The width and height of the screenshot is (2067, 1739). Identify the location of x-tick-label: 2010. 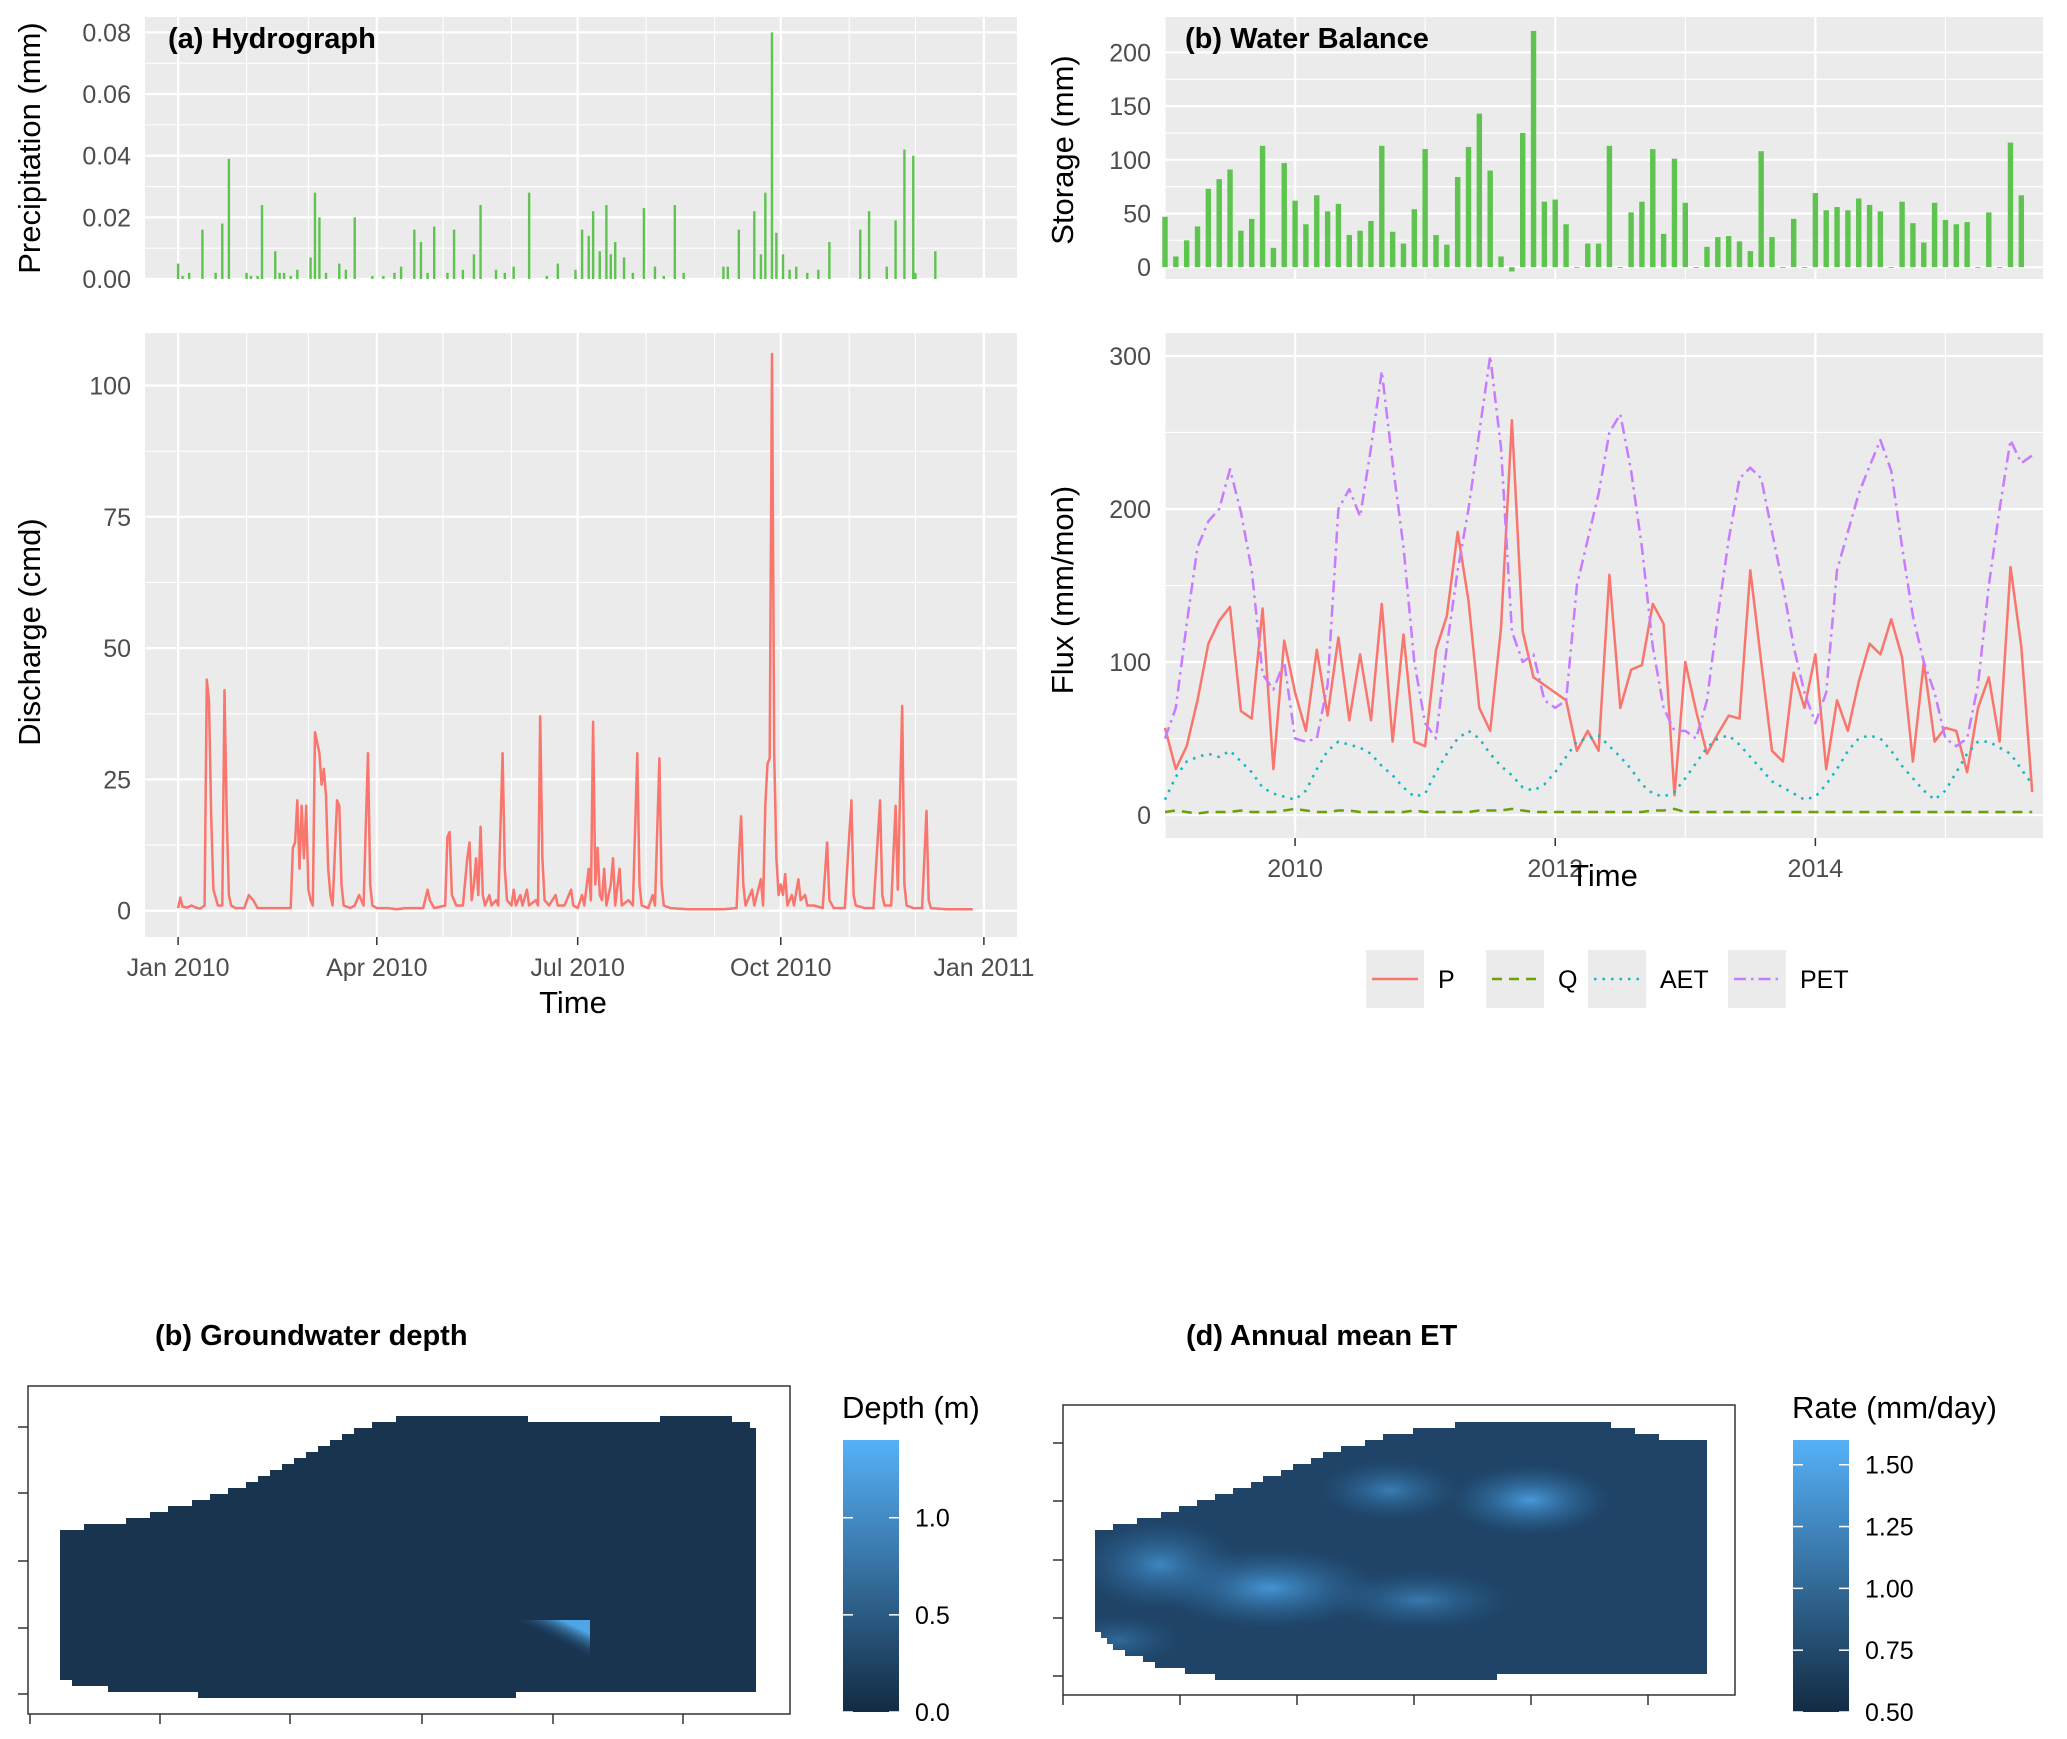
(1295, 869).